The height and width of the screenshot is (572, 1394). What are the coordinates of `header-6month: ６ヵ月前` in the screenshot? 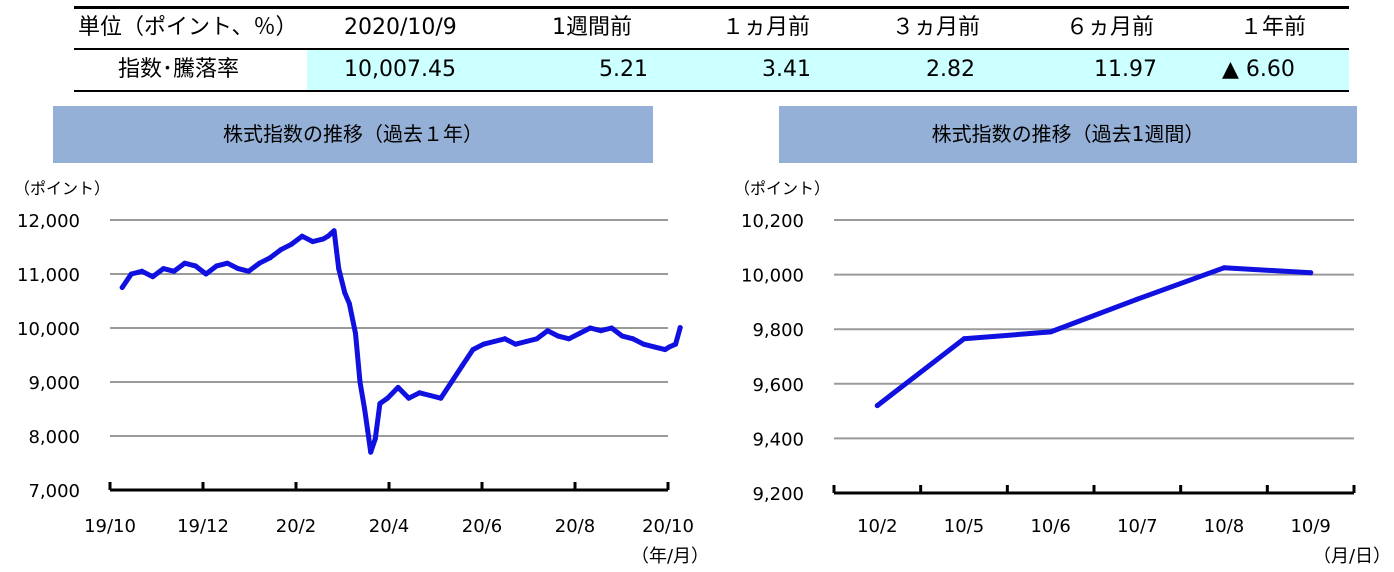 It's located at (1110, 27).